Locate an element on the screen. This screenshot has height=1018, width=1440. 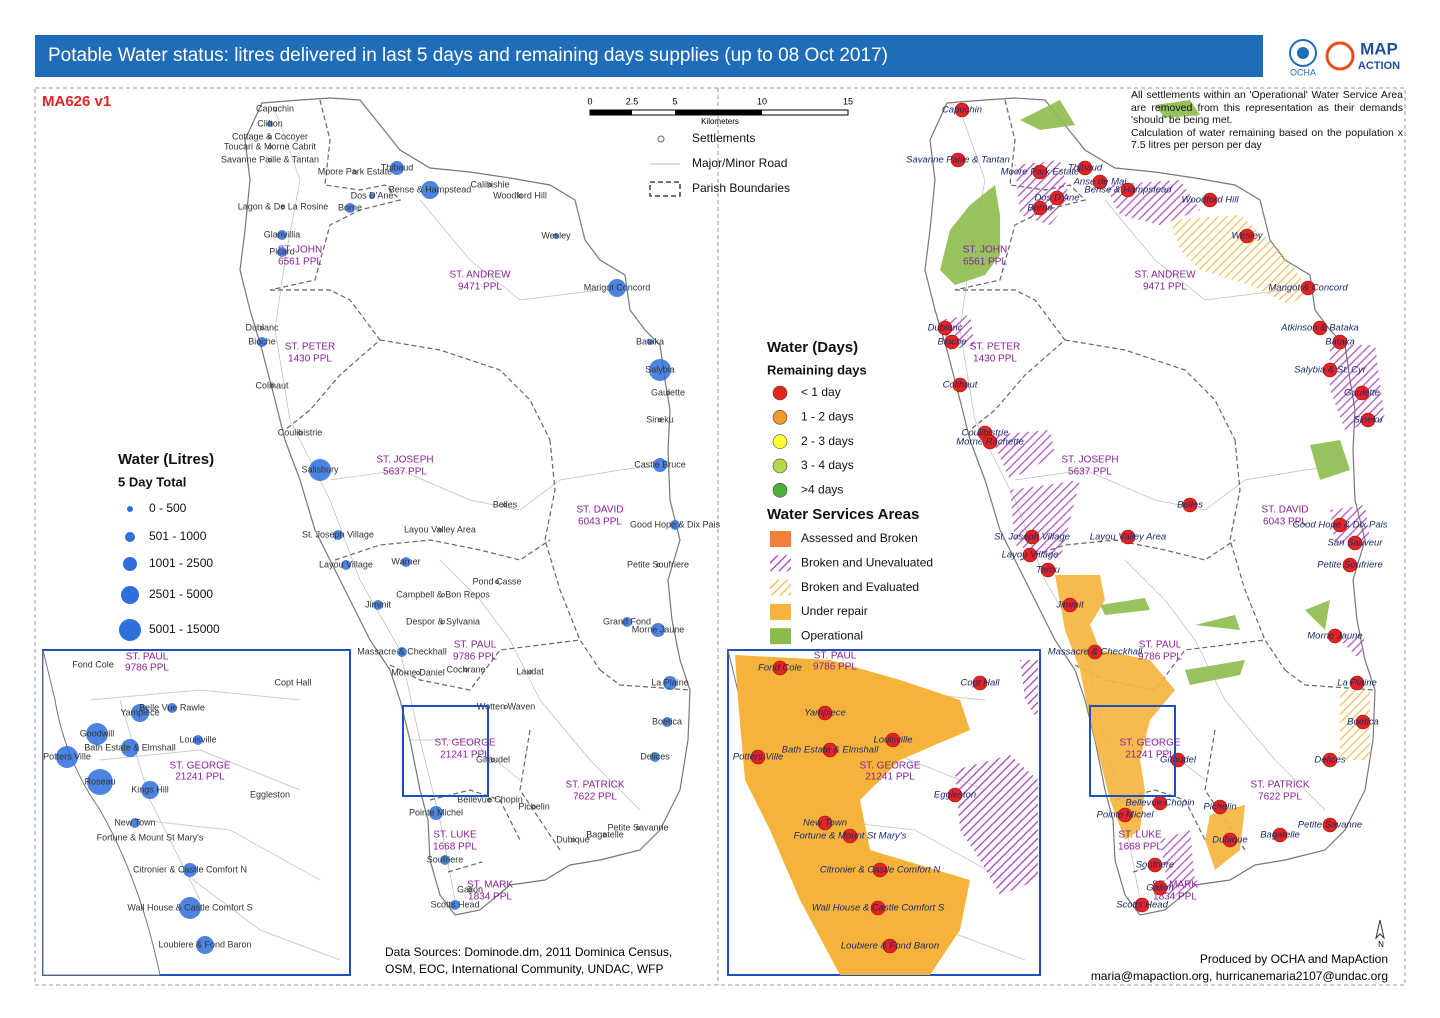
scale-bar-segment is located at coordinates (611, 112).